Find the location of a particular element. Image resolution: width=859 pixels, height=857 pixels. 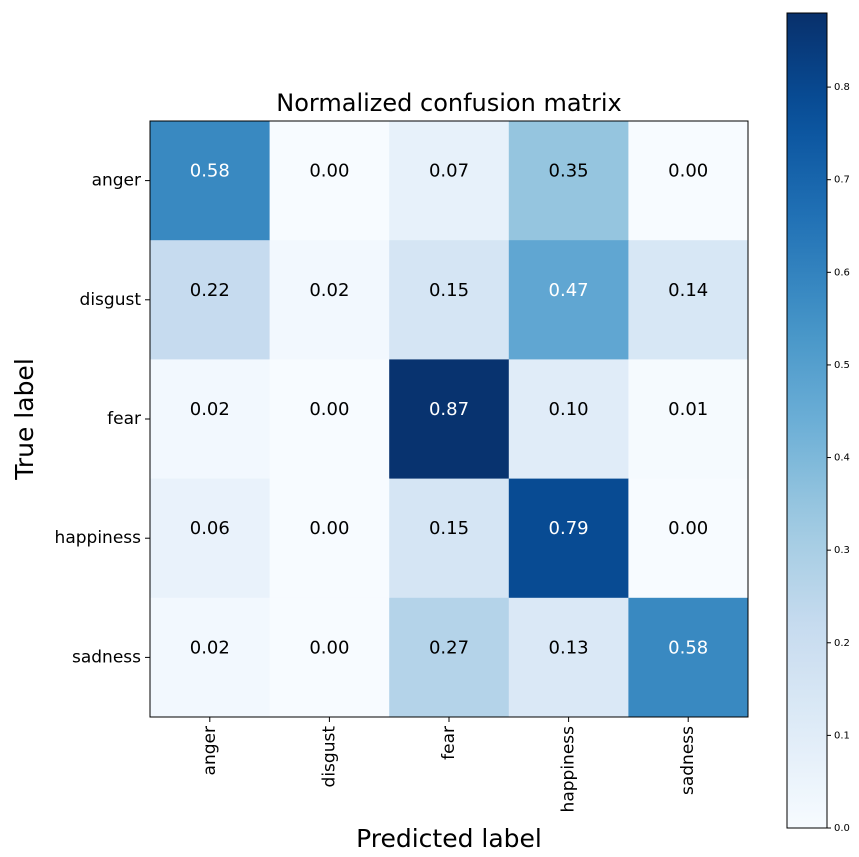

cell-label: 0.07 is located at coordinates (449, 171).